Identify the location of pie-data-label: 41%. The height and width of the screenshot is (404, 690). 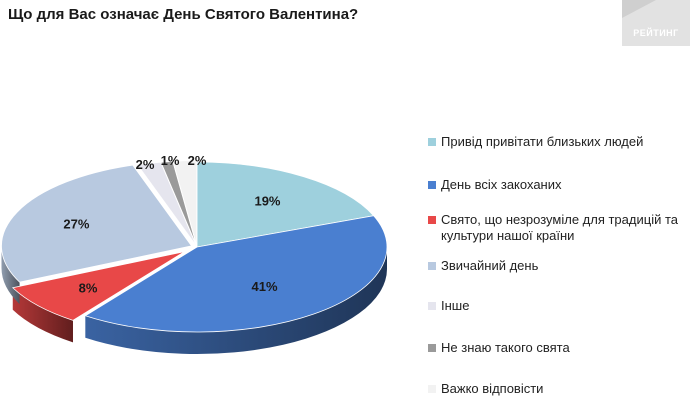
(265, 286).